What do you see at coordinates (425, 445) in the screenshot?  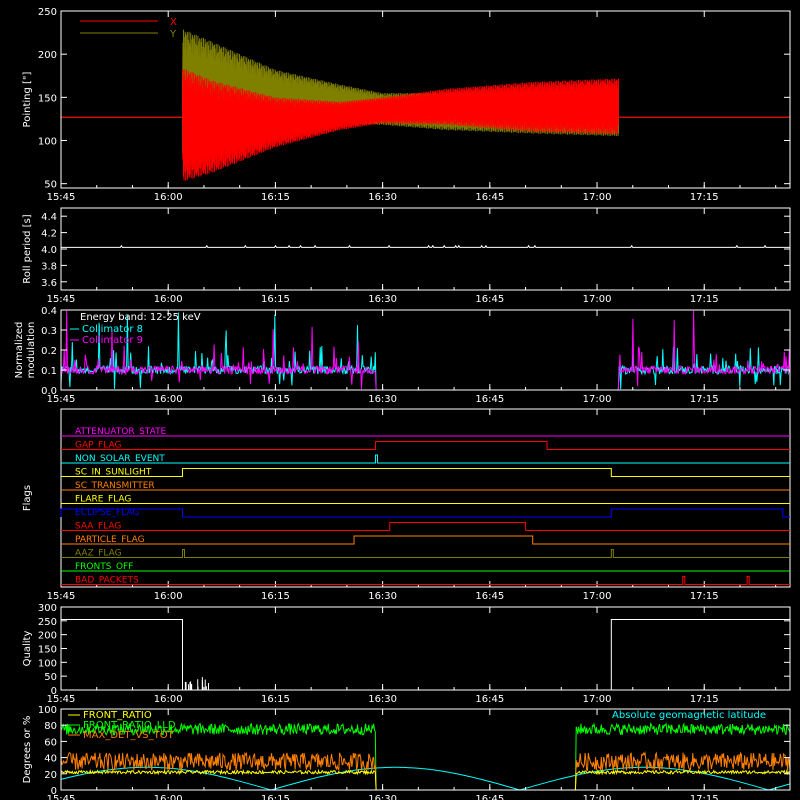 I see `flag-line-gap-flag` at bounding box center [425, 445].